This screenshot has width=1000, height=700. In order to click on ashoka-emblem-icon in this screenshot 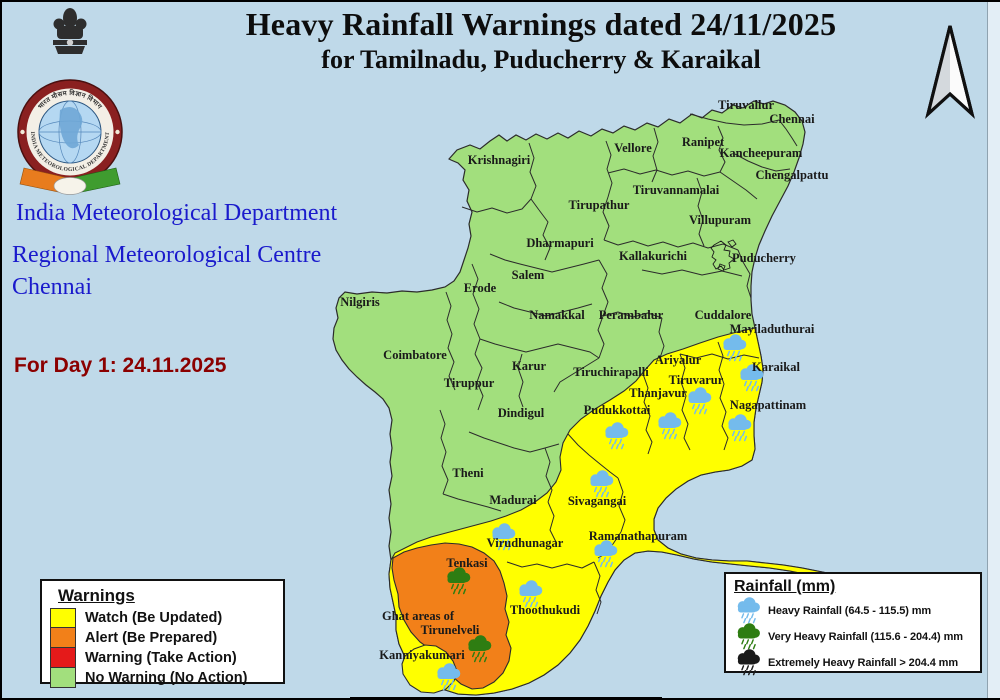, I will do `click(70, 31)`.